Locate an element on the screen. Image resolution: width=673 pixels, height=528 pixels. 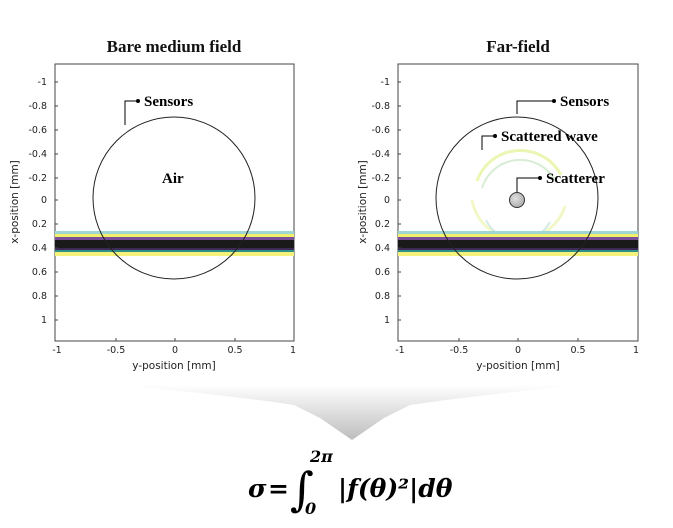
scattered-wave-dot is located at coordinates (495, 136).